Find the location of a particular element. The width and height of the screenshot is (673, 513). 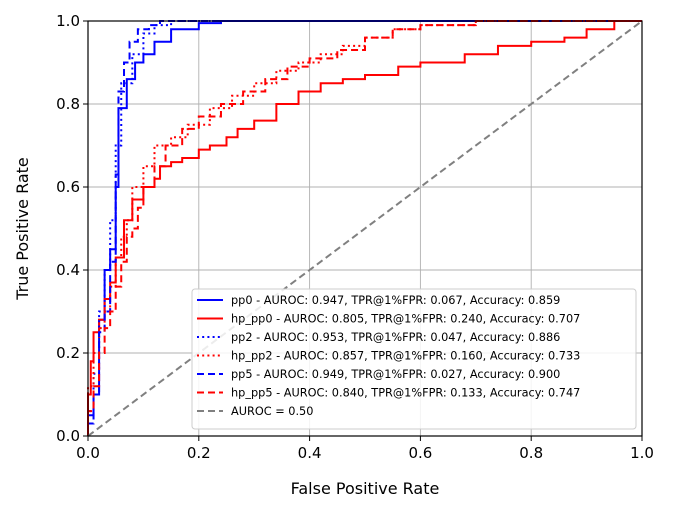

y-axis-title: True Positive Rate is located at coordinates (22, 229).